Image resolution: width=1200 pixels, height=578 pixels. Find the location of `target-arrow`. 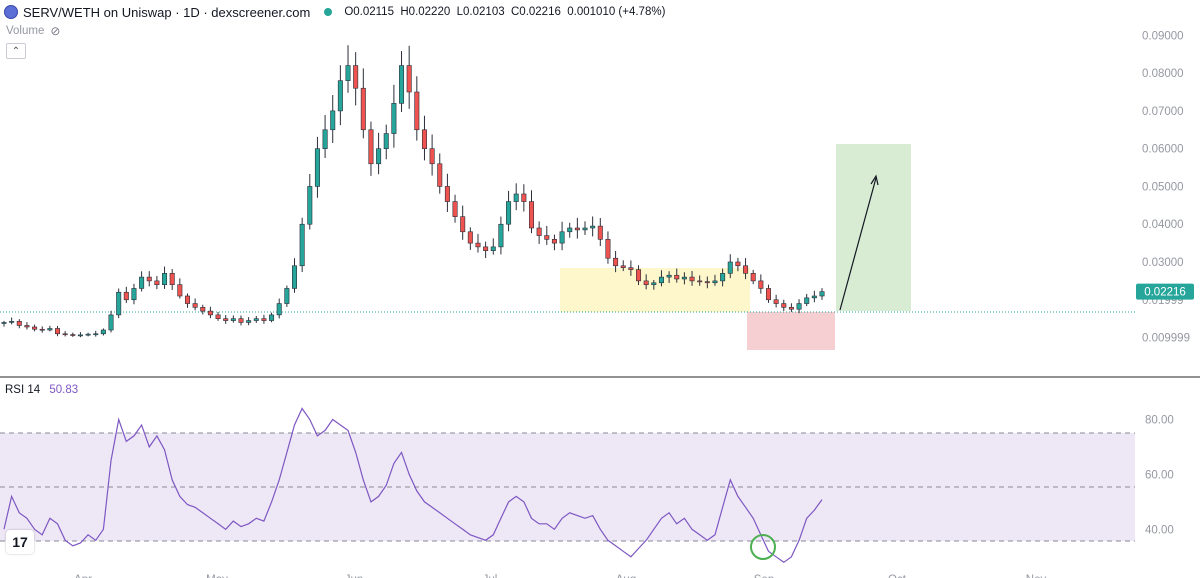

target-arrow is located at coordinates (859, 242).